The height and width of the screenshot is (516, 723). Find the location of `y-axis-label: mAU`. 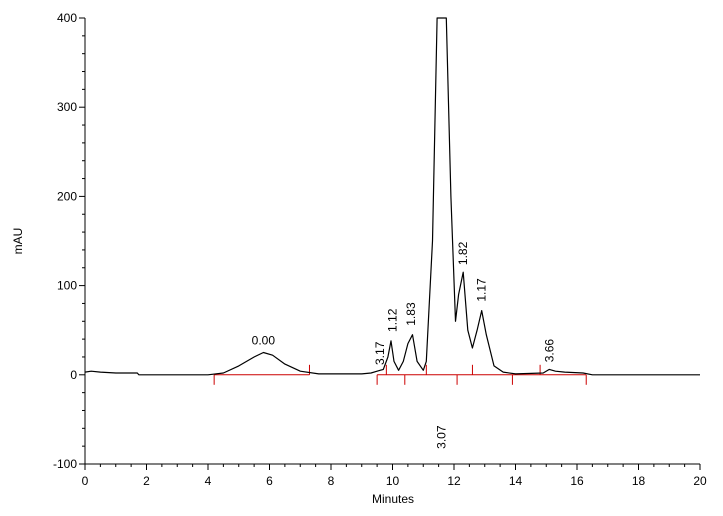

y-axis-label: mAU is located at coordinates (18, 241).